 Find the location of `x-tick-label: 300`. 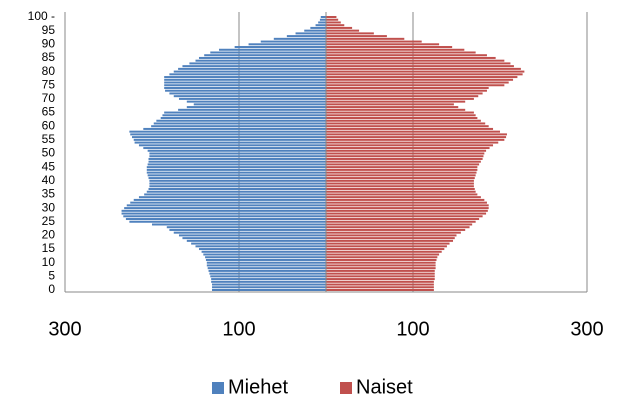

x-tick-label: 300 is located at coordinates (586, 329).